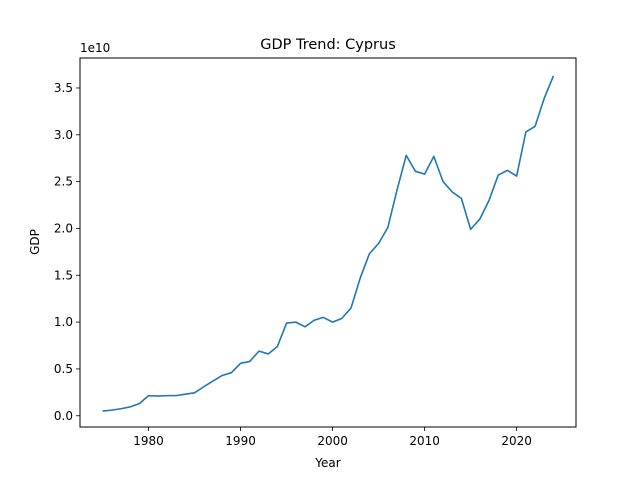  Describe the element at coordinates (63, 182) in the screenshot. I see `y-tick-label: 2.5` at that location.